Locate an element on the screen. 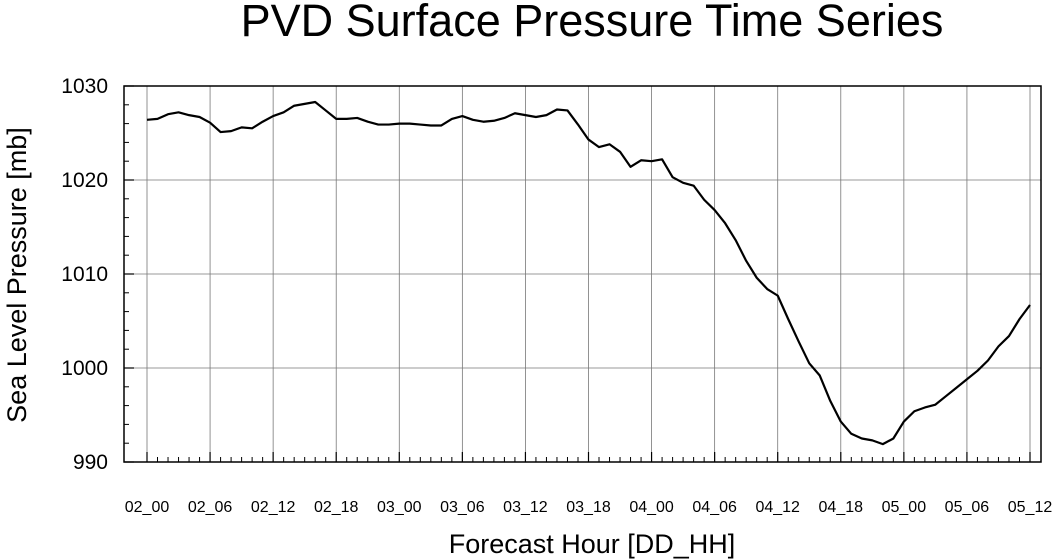  y-tick-label: 990 is located at coordinates (90, 462).